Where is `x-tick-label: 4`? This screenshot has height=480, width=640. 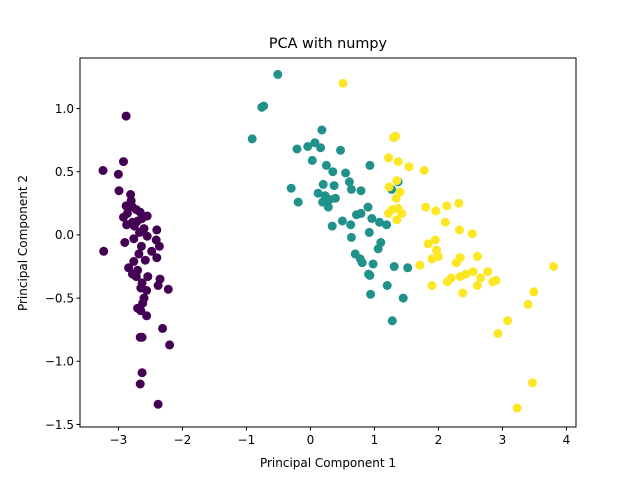 x-tick-label: 4 is located at coordinates (567, 440).